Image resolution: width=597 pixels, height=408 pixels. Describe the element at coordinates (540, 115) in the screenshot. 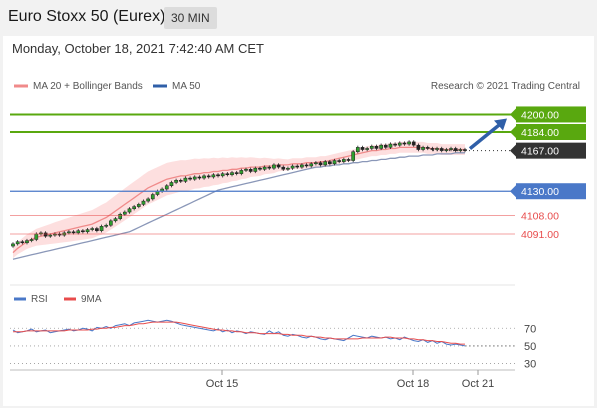

I see `level-label-target: 4200.00` at that location.